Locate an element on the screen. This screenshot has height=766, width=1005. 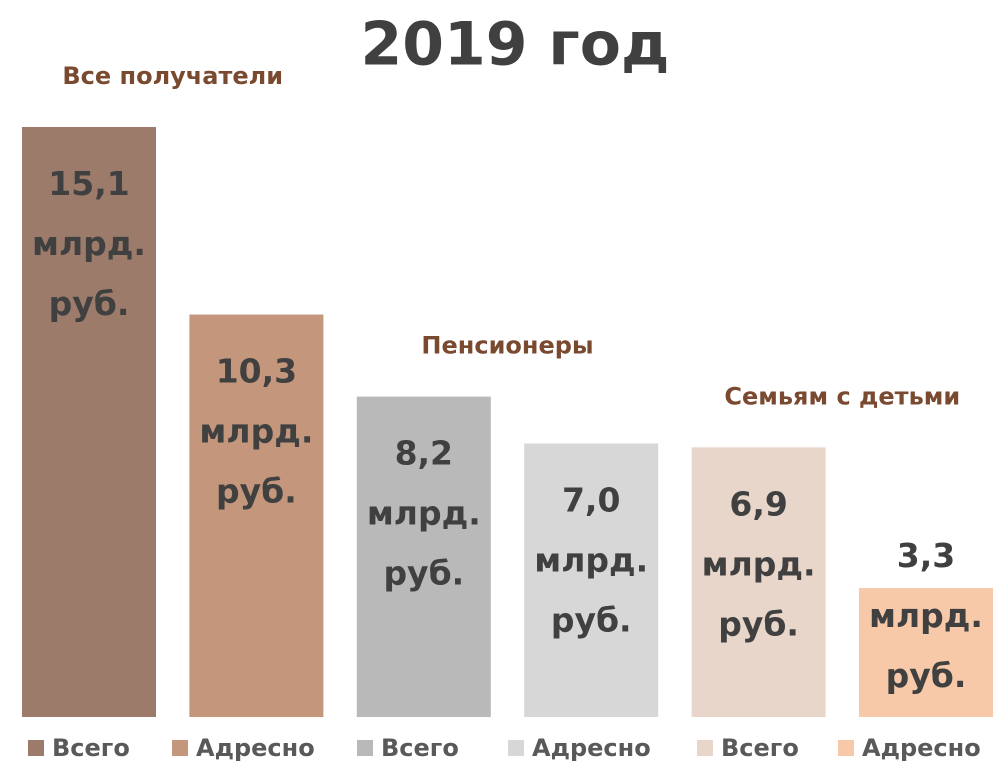
group-label: Все получатели is located at coordinates (172, 76).